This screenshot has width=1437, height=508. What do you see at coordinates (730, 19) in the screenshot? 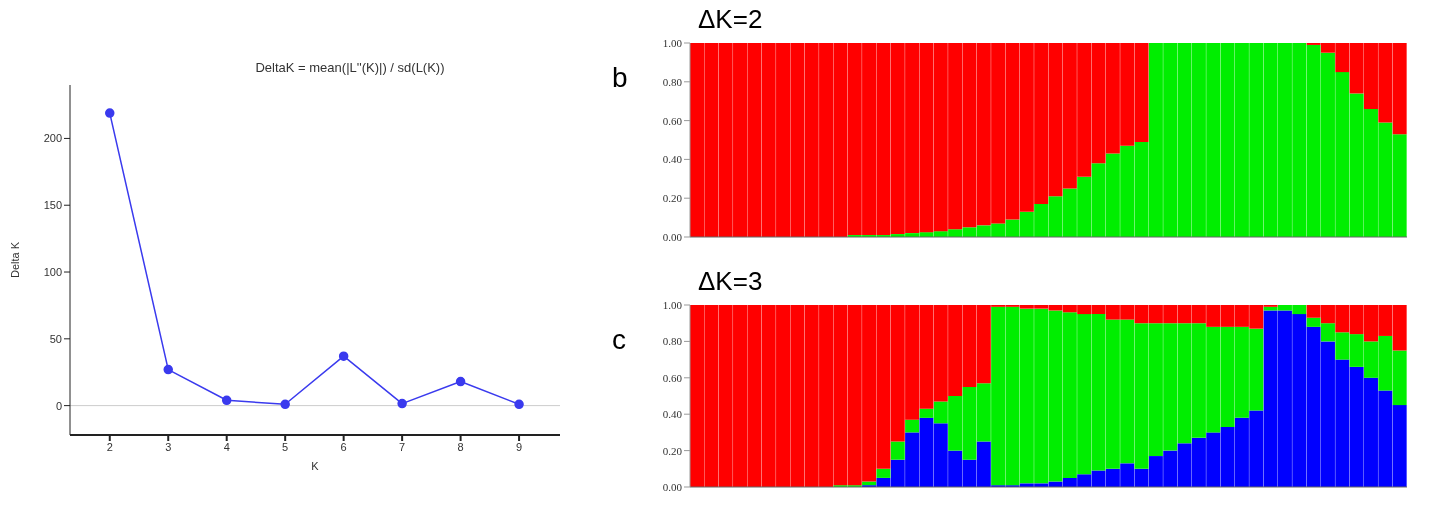
I see `chart-title: ΔK=2` at bounding box center [730, 19].